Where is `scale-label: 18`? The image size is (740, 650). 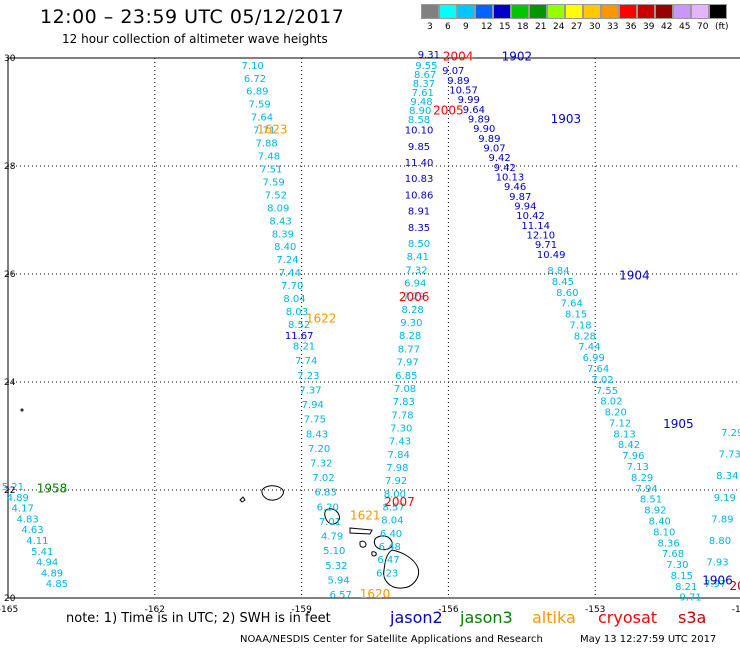 scale-label: 18 is located at coordinates (523, 27).